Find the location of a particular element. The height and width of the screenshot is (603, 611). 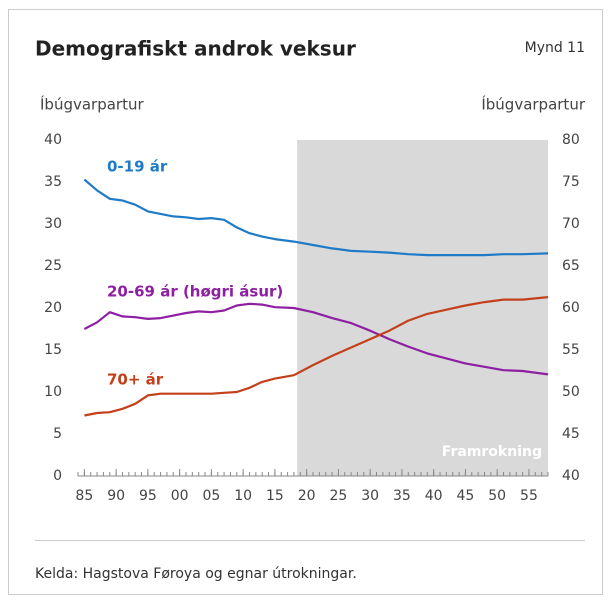

x-tick-label: 90 is located at coordinates (116, 496).